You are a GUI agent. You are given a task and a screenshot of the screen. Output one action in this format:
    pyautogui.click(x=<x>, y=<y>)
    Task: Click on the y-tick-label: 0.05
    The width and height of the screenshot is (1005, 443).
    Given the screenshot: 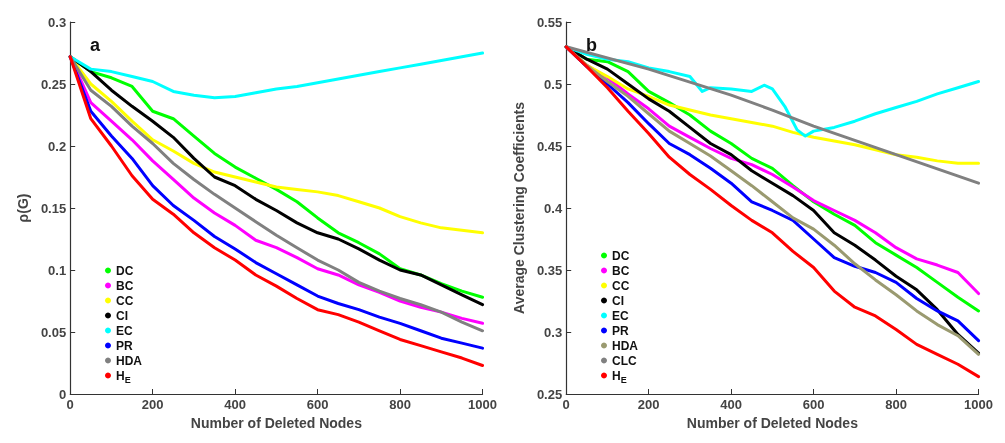 What is the action you would take?
    pyautogui.click(x=53, y=332)
    